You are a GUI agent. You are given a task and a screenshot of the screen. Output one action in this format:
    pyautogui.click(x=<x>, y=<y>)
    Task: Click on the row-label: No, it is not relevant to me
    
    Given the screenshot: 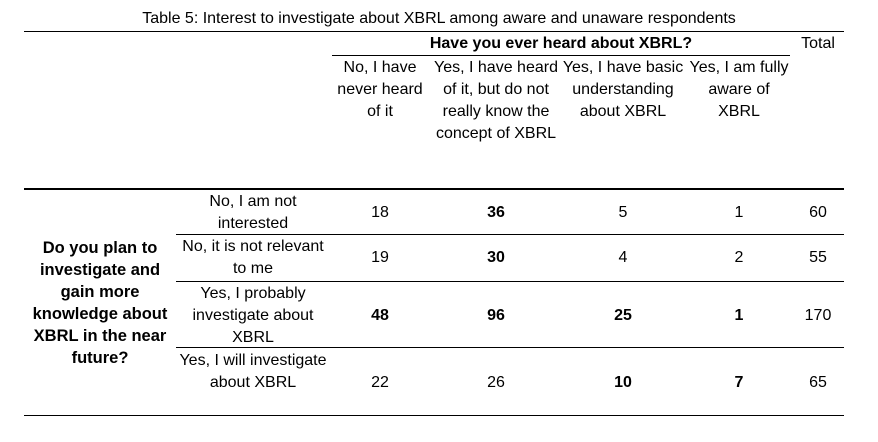 What is the action you would take?
    pyautogui.click(x=253, y=257)
    